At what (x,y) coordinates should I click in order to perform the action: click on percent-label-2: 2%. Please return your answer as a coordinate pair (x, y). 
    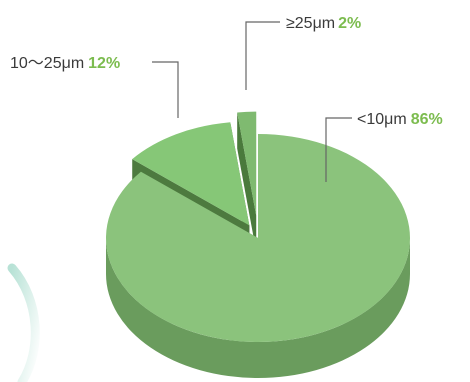
    Looking at the image, I should click on (349, 23).